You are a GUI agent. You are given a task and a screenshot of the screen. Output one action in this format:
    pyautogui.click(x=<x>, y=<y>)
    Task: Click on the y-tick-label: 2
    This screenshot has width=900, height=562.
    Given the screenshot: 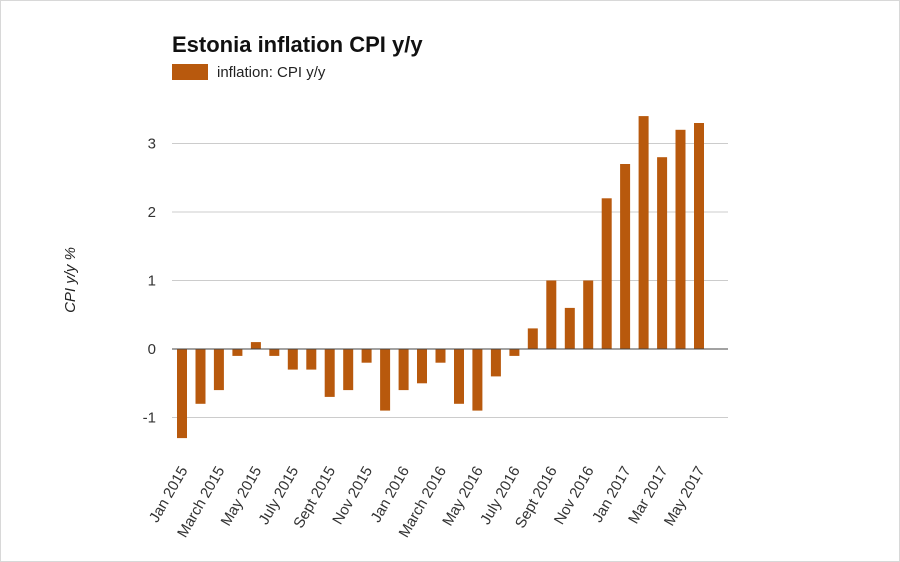 What is the action you would take?
    pyautogui.click(x=152, y=212)
    